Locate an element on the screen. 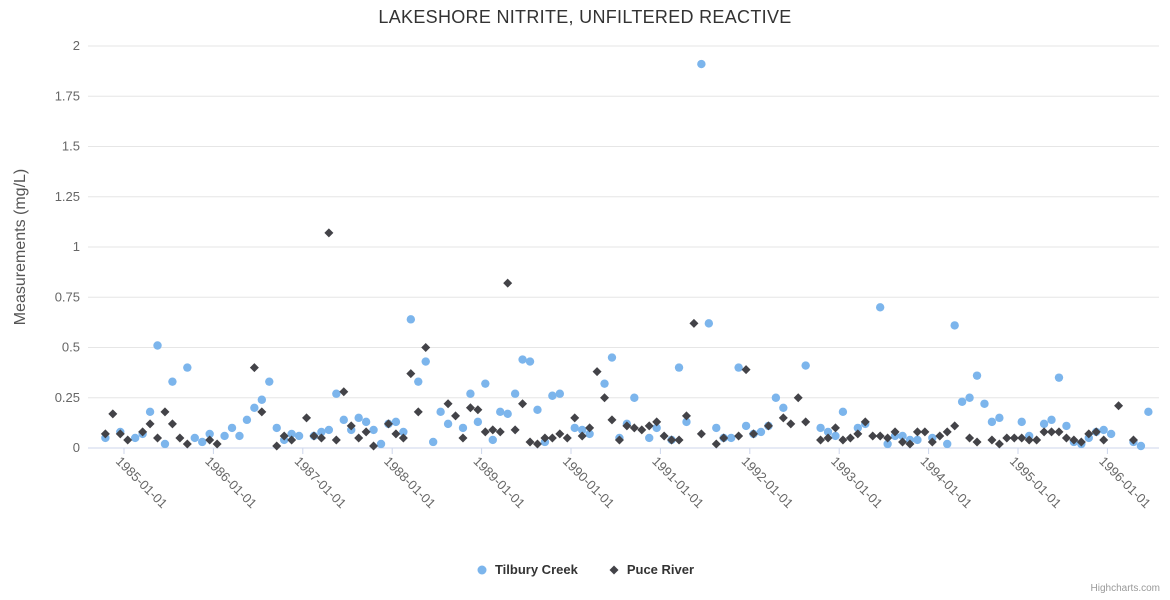 The height and width of the screenshot is (600, 1170). highcharts-credits: Highcharts.com is located at coordinates (1125, 588).